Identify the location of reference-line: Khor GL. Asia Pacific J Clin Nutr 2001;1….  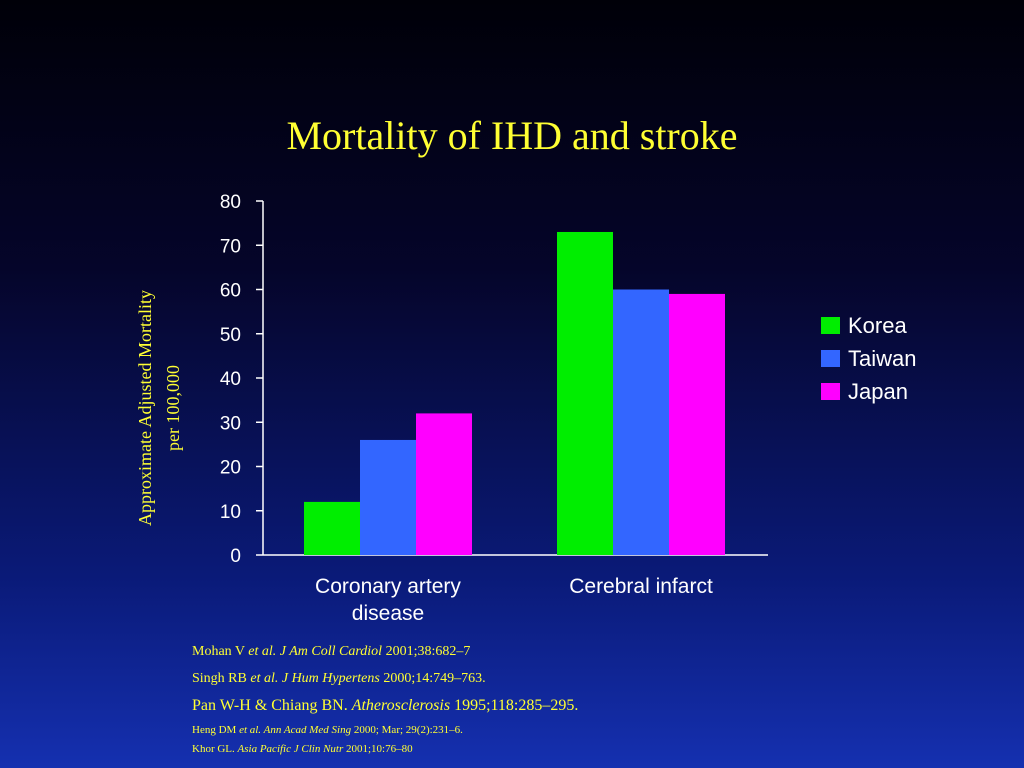
(302, 748).